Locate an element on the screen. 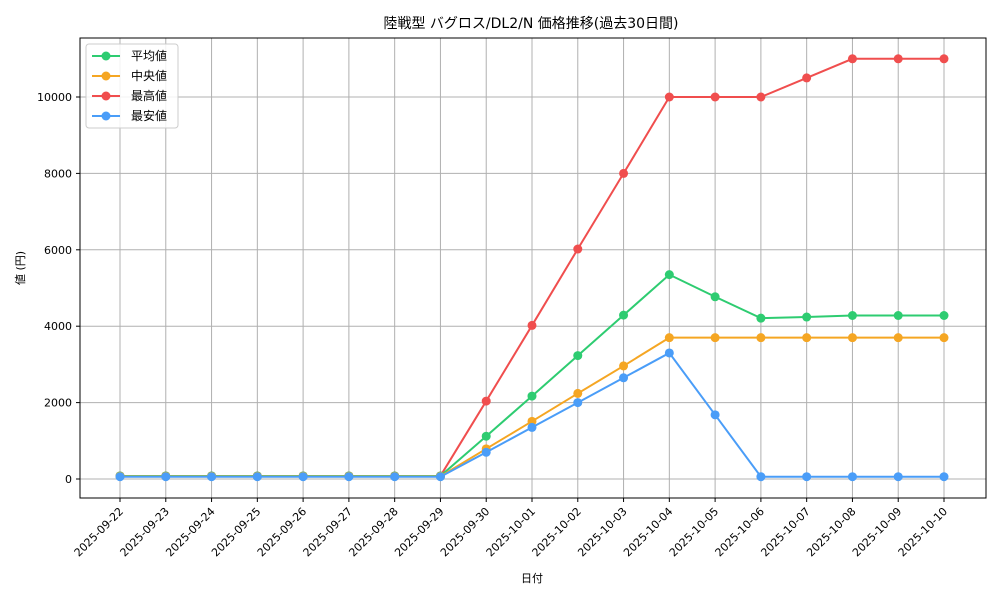 The height and width of the screenshot is (604, 1000). y-tick-label: 6000 is located at coordinates (58, 250).